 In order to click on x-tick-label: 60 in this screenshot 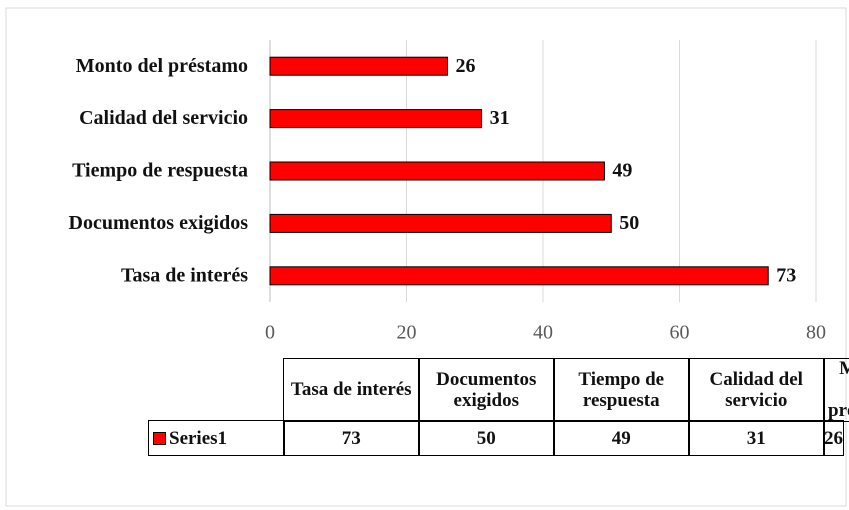, I will do `click(680, 333)`.